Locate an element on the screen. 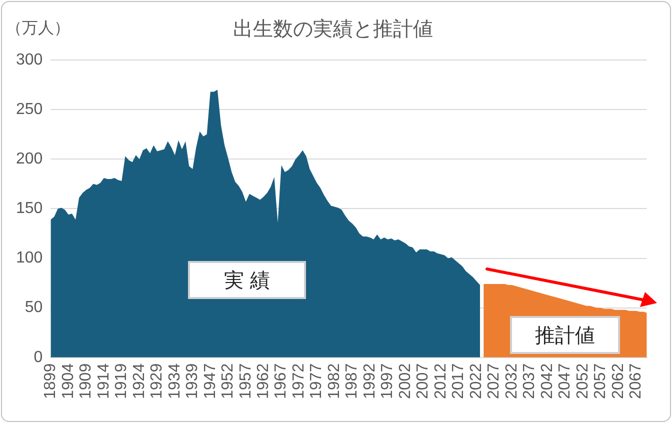 The image size is (672, 423). x-tick-label: 2052 is located at coordinates (583, 381).